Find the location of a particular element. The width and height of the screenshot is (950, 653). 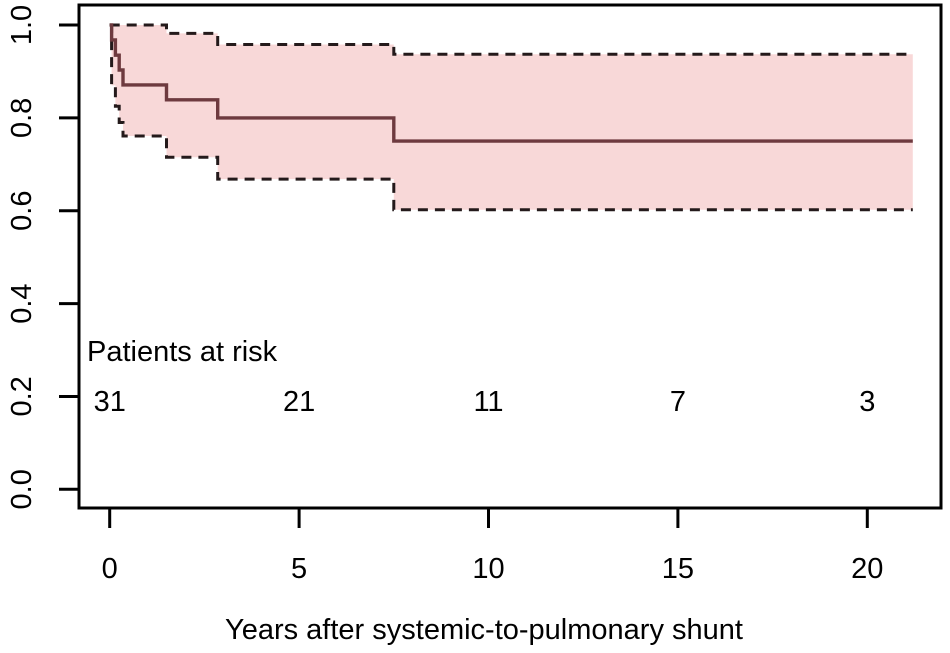

x-tick-label: 5 is located at coordinates (299, 569).